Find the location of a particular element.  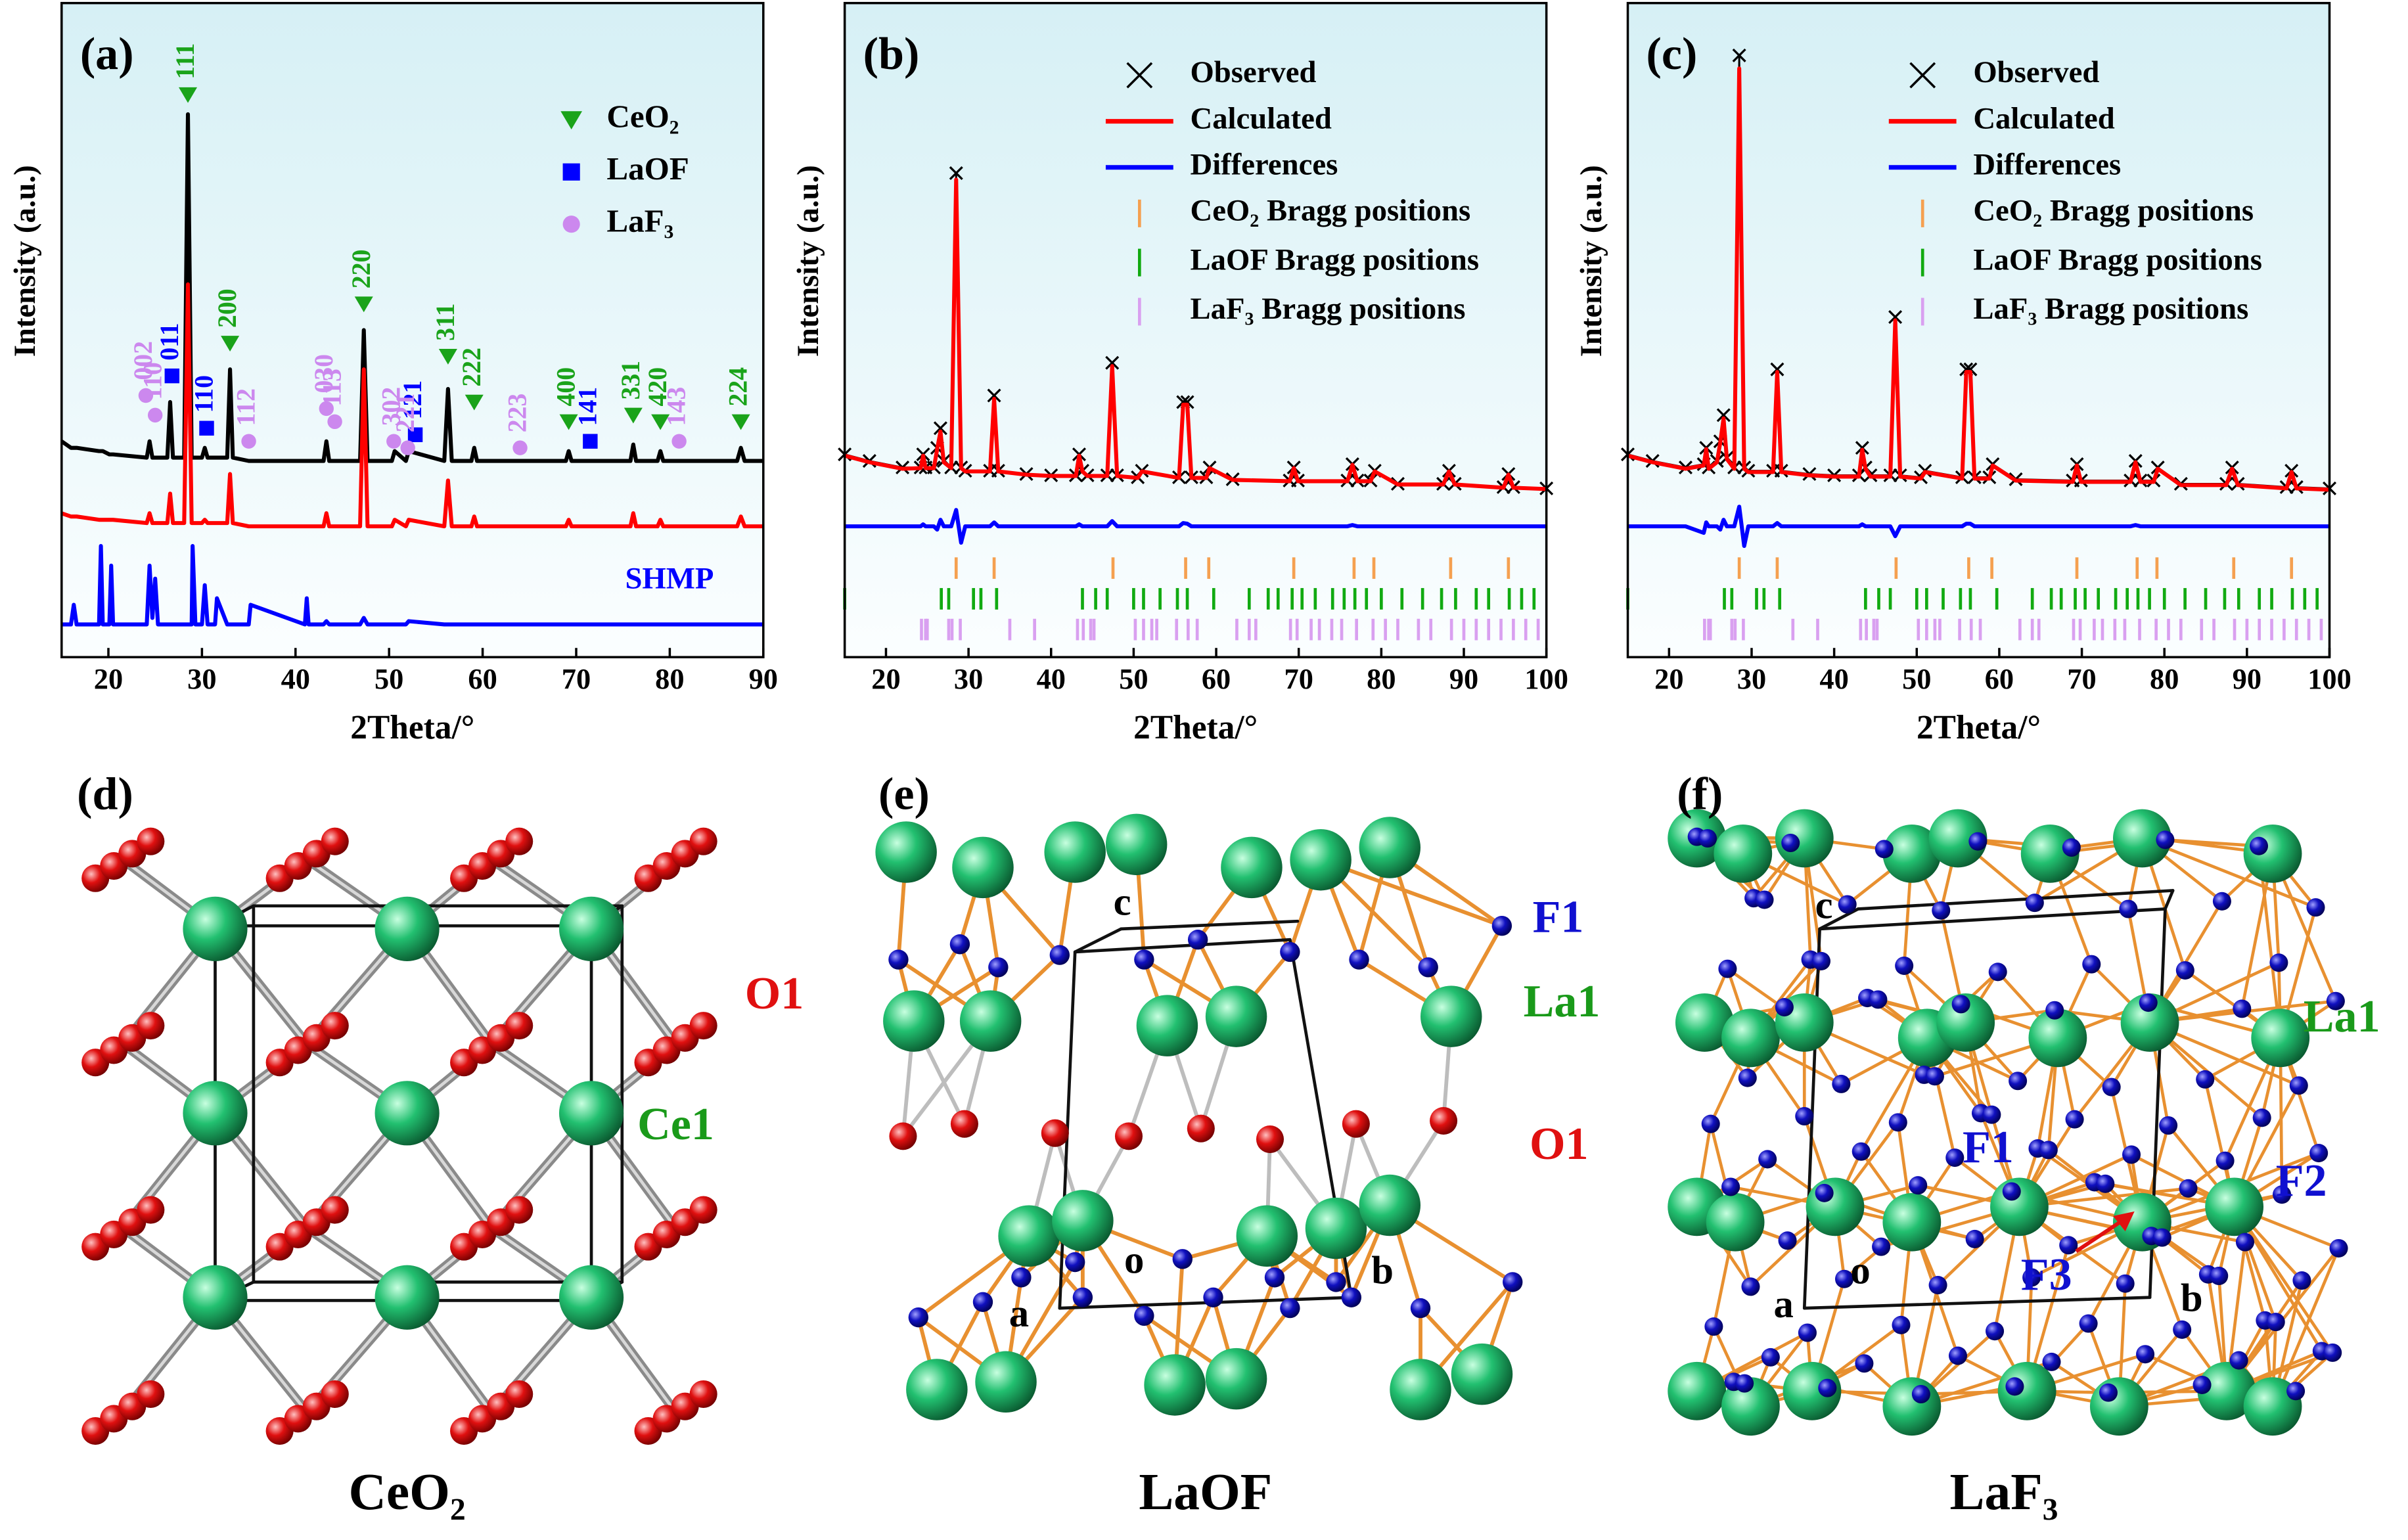

plot-frame is located at coordinates (412, 329).